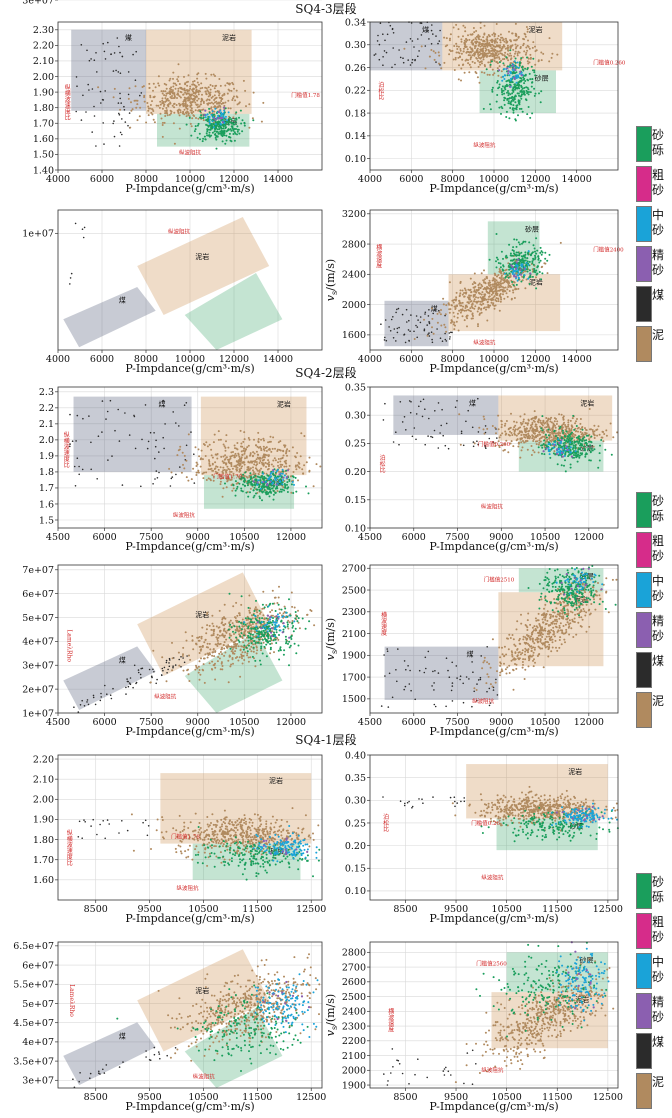 The height and width of the screenshot is (1118, 672). Describe the element at coordinates (43, 61) in the screenshot. I see `y-tick-label: 2.10` at that location.